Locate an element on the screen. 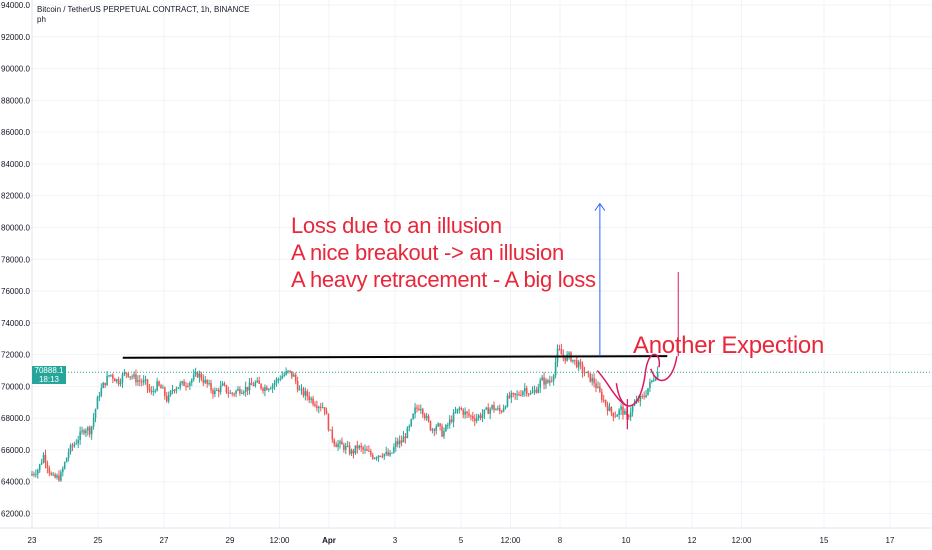  annotation-second: Another Expection is located at coordinates (729, 345).